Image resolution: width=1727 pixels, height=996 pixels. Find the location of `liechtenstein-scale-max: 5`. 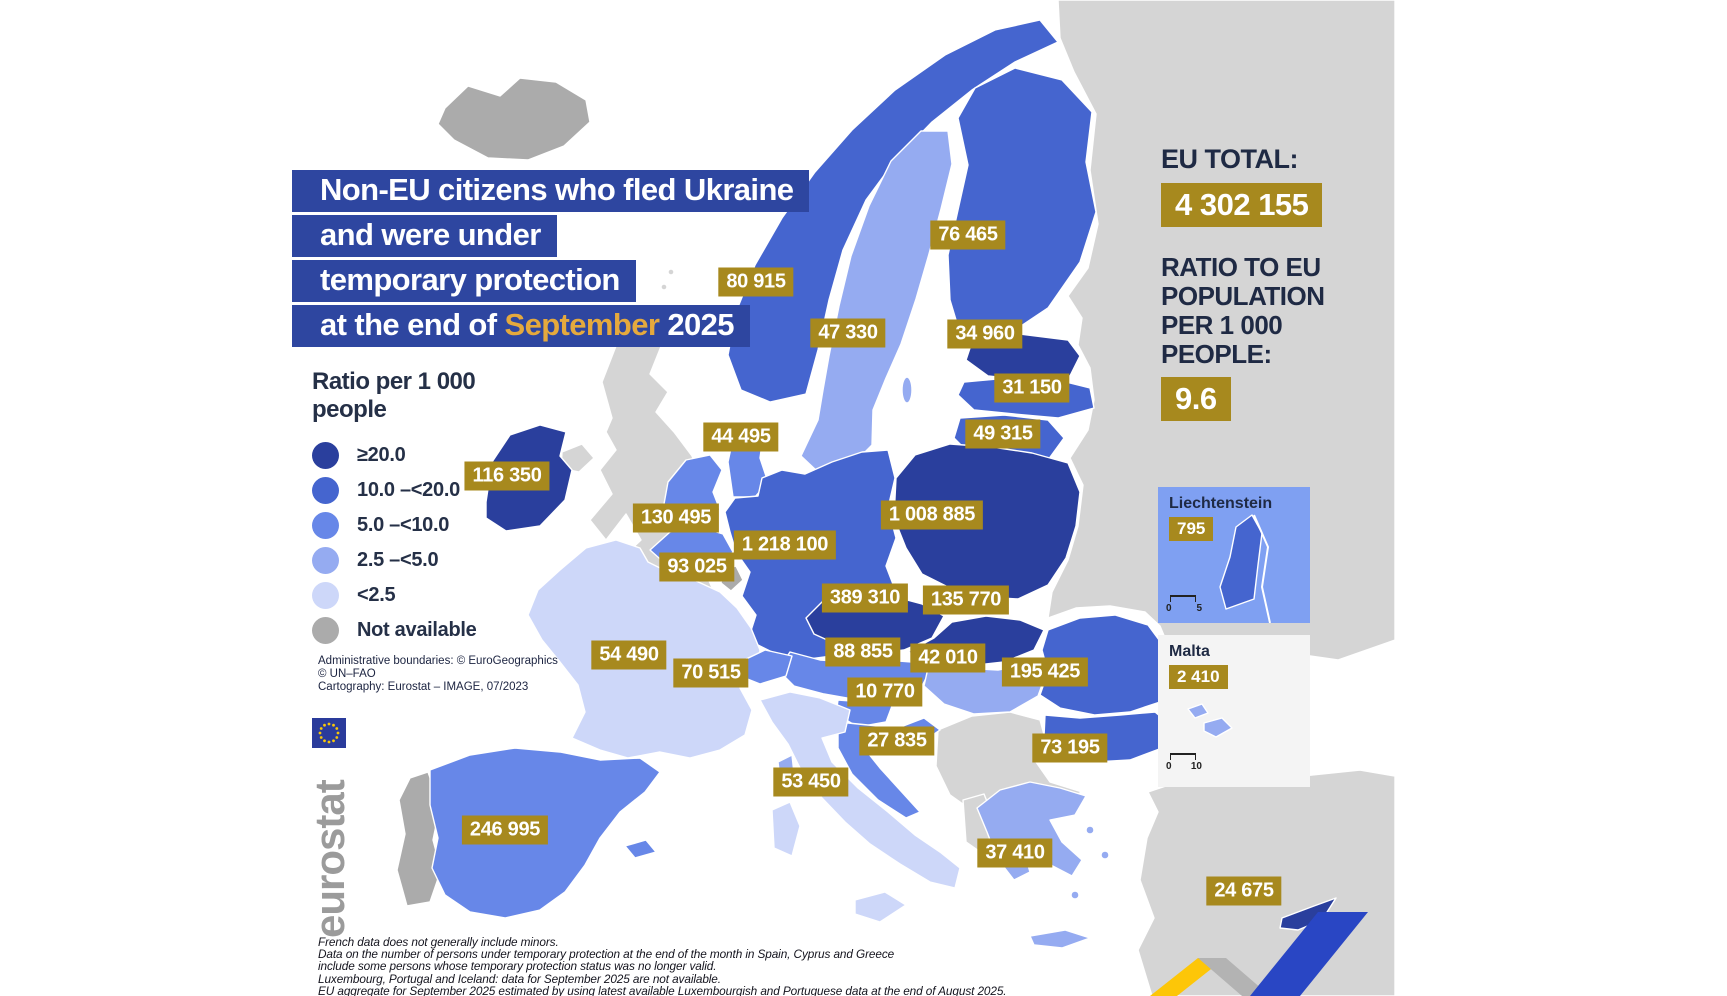

liechtenstein-scale-max: 5 is located at coordinates (1199, 608).